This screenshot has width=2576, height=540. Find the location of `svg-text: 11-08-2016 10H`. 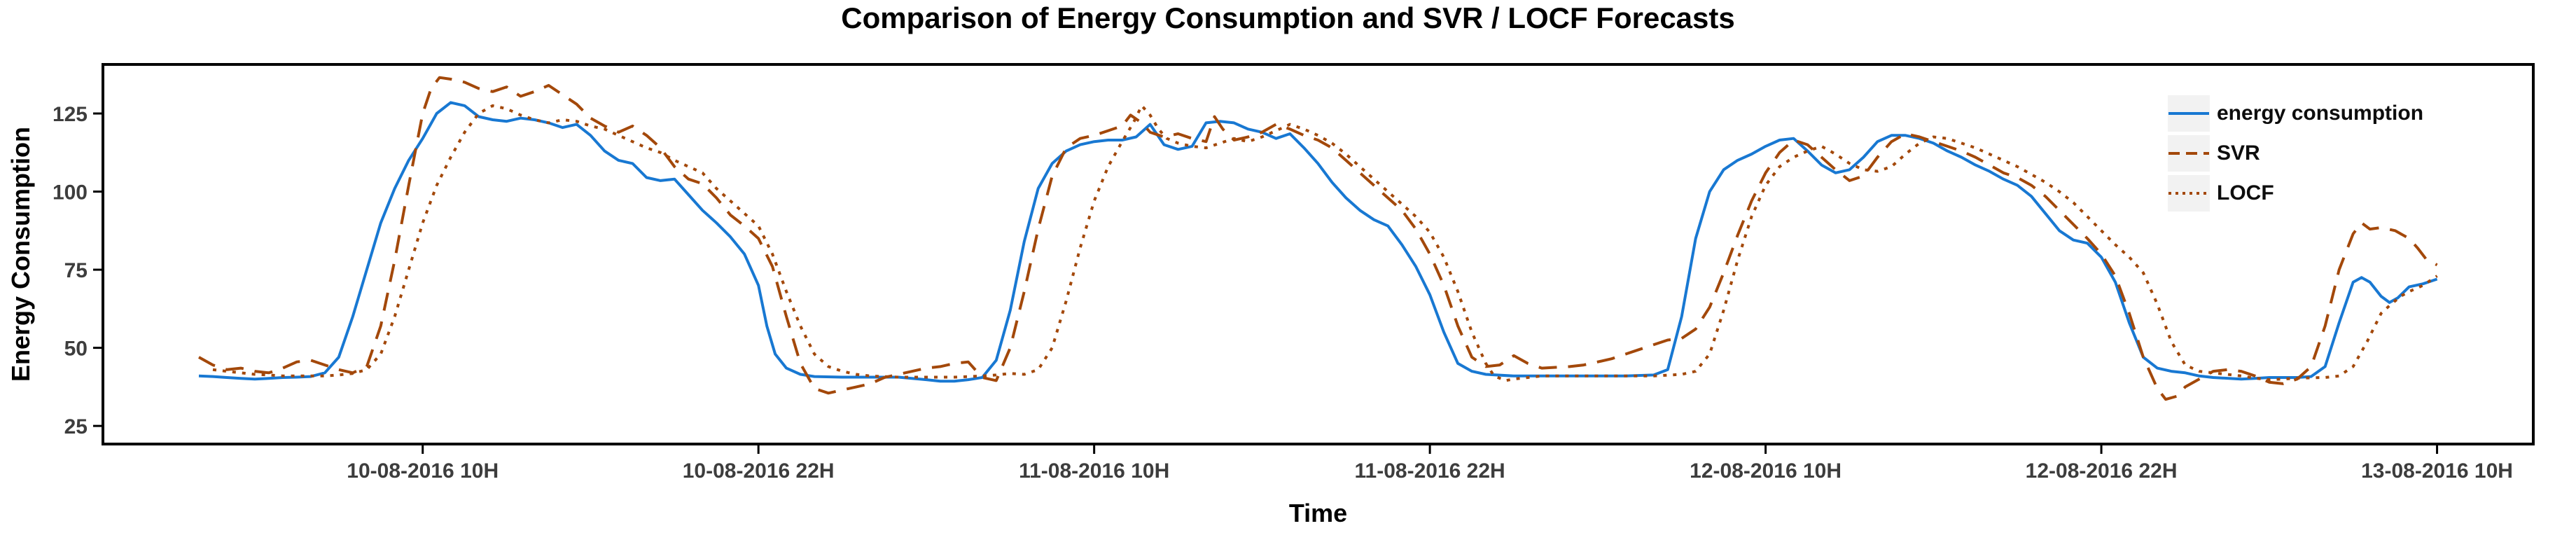

svg-text: 11-08-2016 10H is located at coordinates (1094, 471).